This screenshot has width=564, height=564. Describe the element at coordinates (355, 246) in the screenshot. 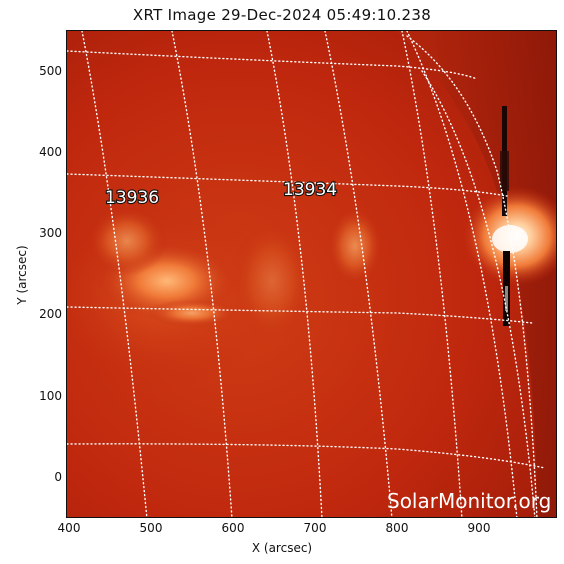

I see `active-region-13934-core` at that location.